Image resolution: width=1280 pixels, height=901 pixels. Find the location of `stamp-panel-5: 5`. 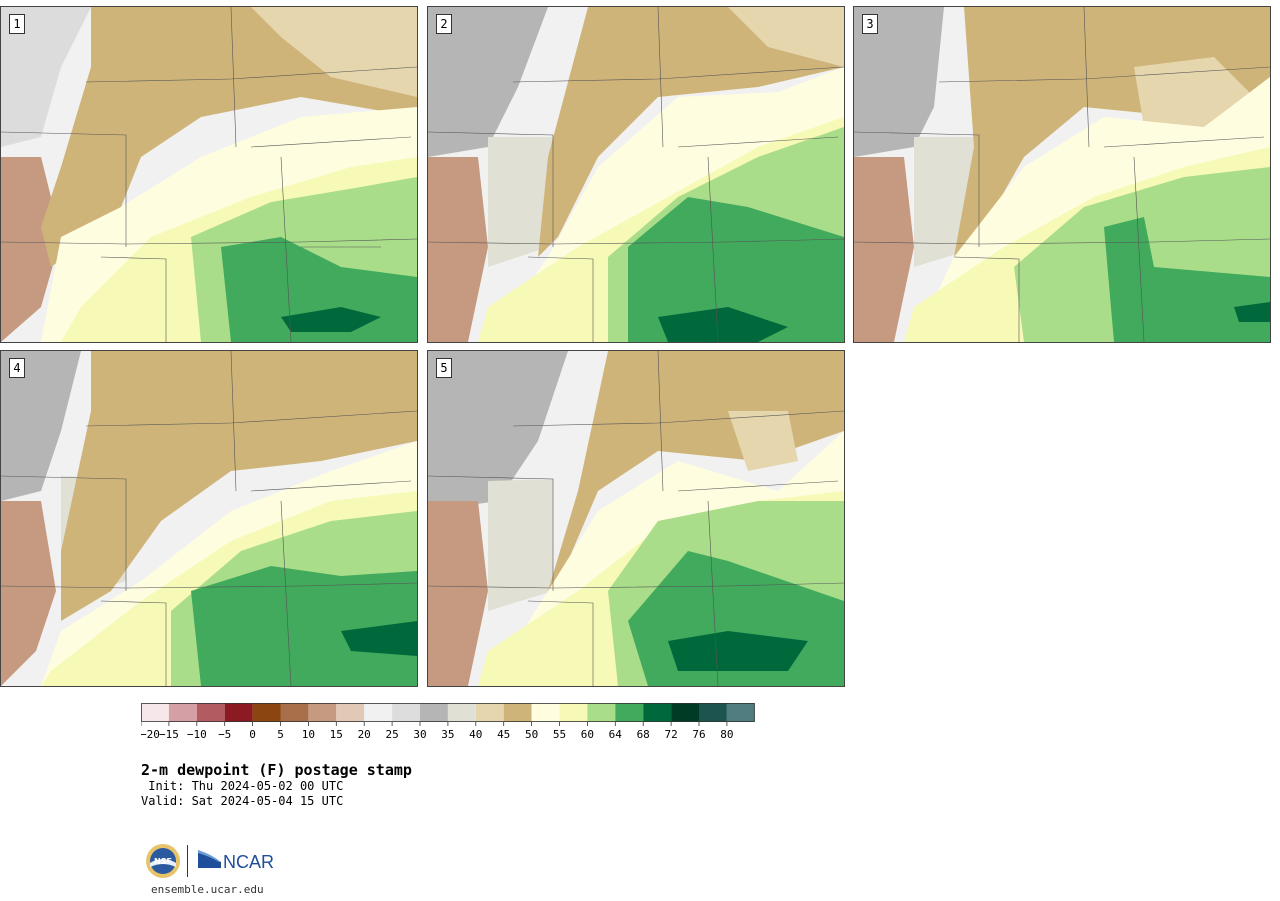

stamp-panel-5: 5 is located at coordinates (636, 518).